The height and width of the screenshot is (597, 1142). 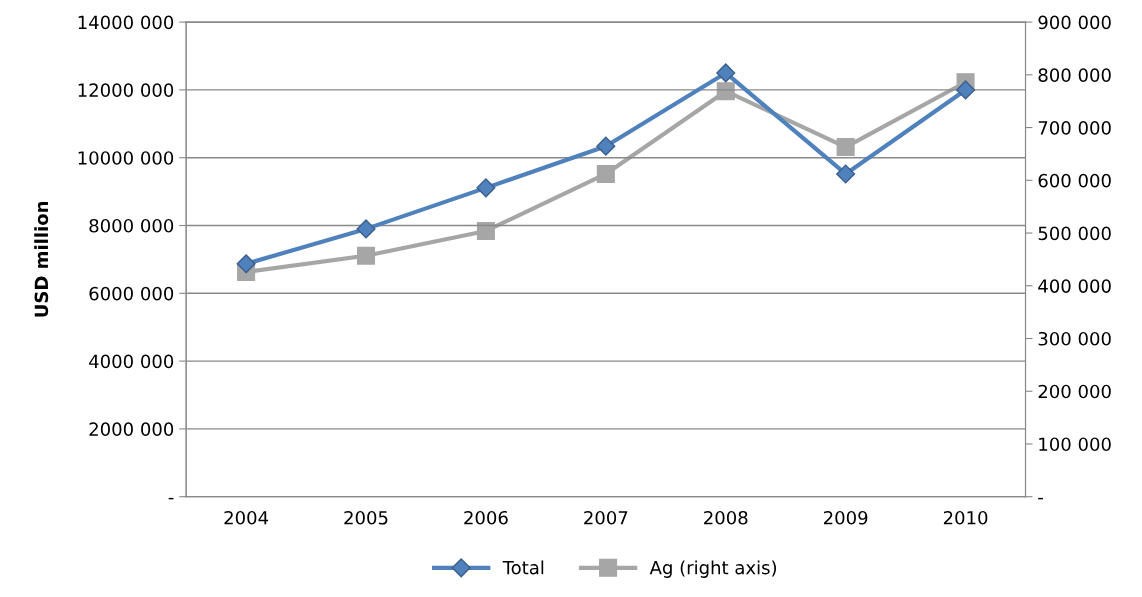 I want to click on y-tick-label: 8000 000, so click(x=131, y=225).